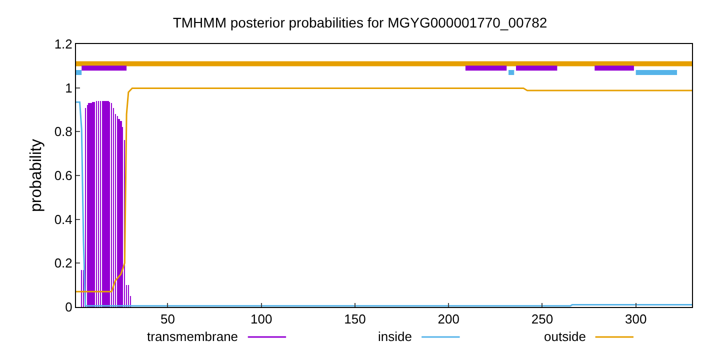 The image size is (720, 352). I want to click on chart-title: TMHMM posterior probabilities for MGYG000001770_00782, so click(360, 22).